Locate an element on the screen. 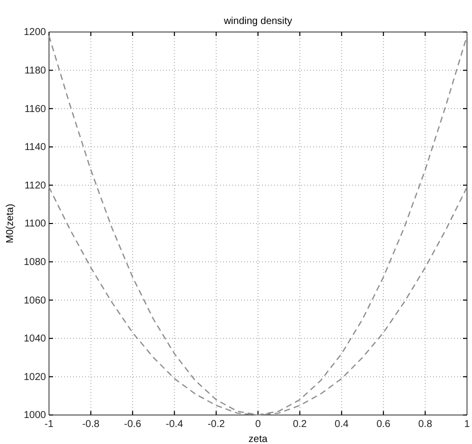 The width and height of the screenshot is (472, 444). y-tick-label: 1200 is located at coordinates (35, 32).